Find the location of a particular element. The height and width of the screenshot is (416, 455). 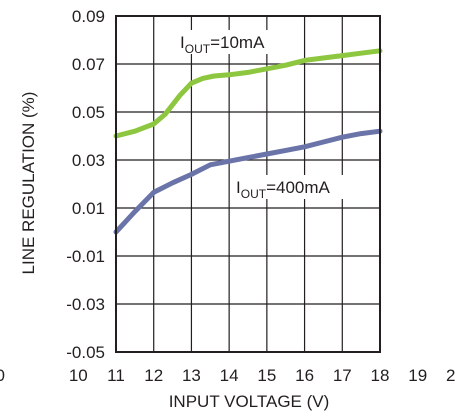

series-label-10ma-bg is located at coordinates (237, 42).